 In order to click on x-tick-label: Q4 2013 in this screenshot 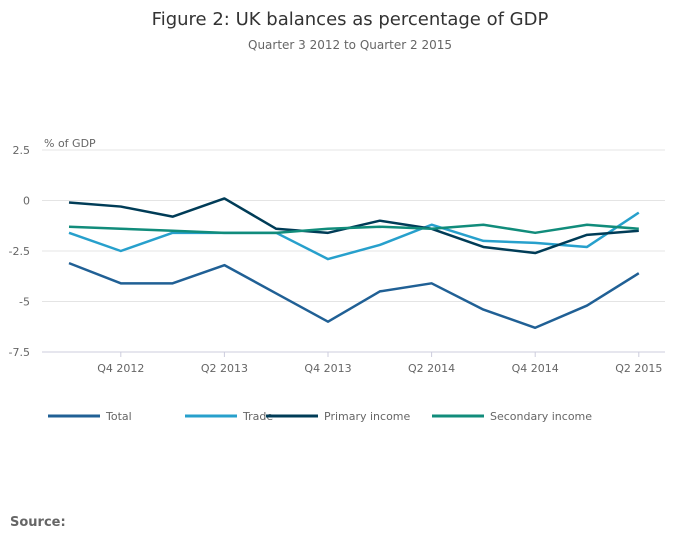, I will do `click(327, 368)`.